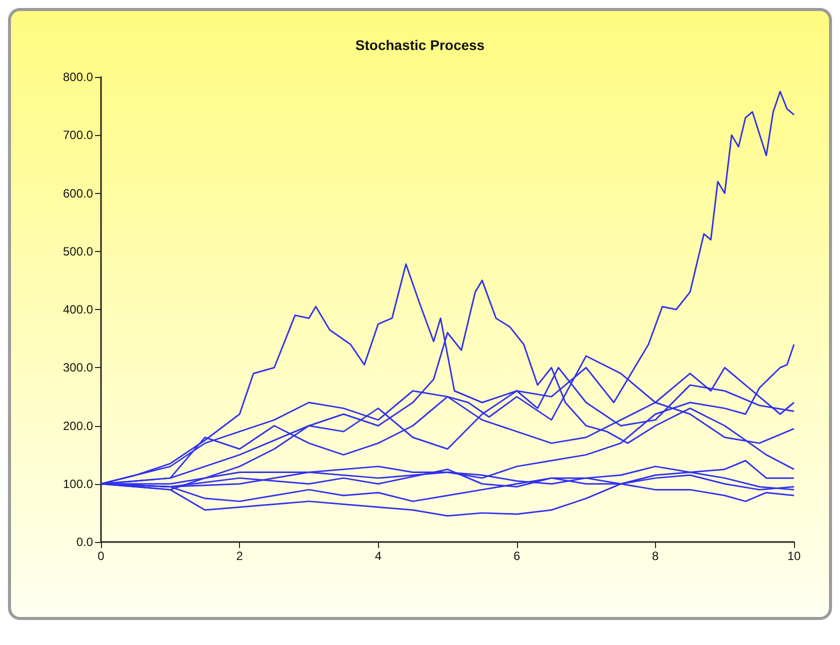 This screenshot has width=840, height=645. What do you see at coordinates (78, 77) in the screenshot?
I see `y-tick-label: 800.0` at bounding box center [78, 77].